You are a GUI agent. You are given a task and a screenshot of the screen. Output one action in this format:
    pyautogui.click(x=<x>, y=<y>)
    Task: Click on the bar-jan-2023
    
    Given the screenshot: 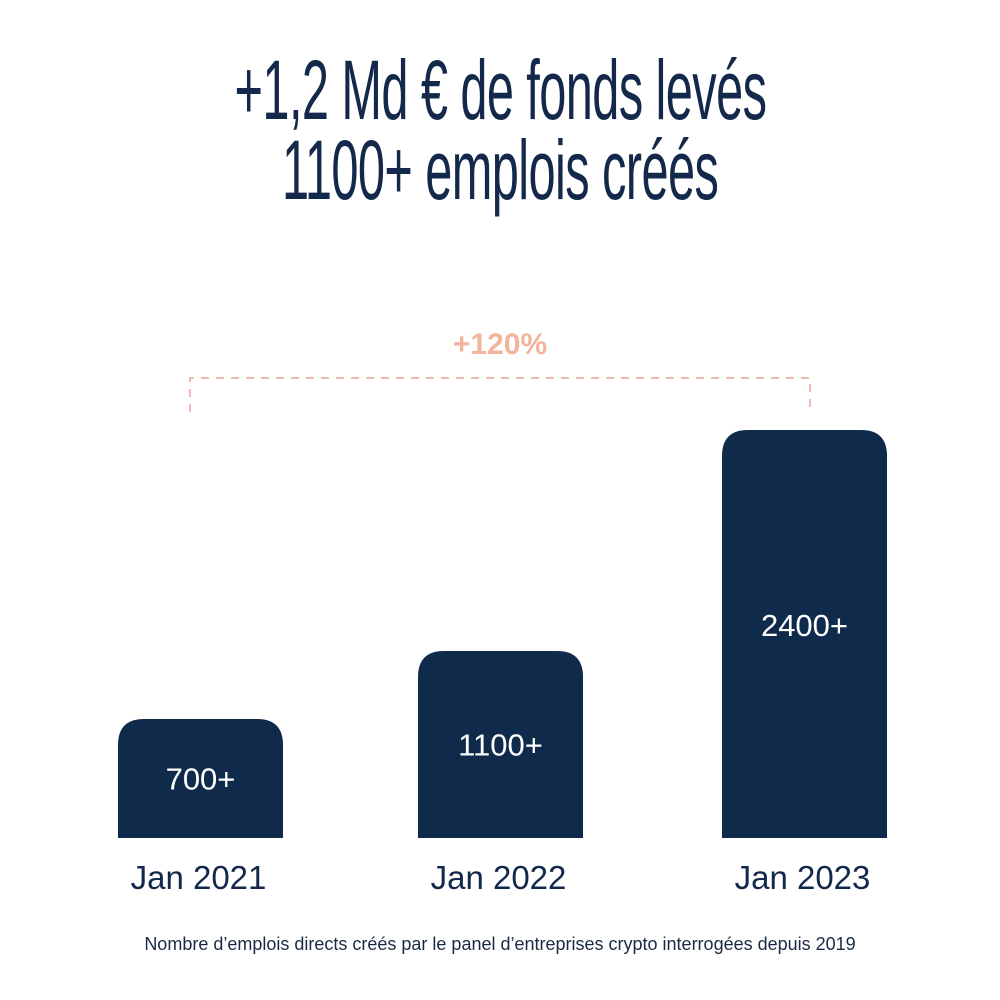 What is the action you would take?
    pyautogui.click(x=804, y=634)
    